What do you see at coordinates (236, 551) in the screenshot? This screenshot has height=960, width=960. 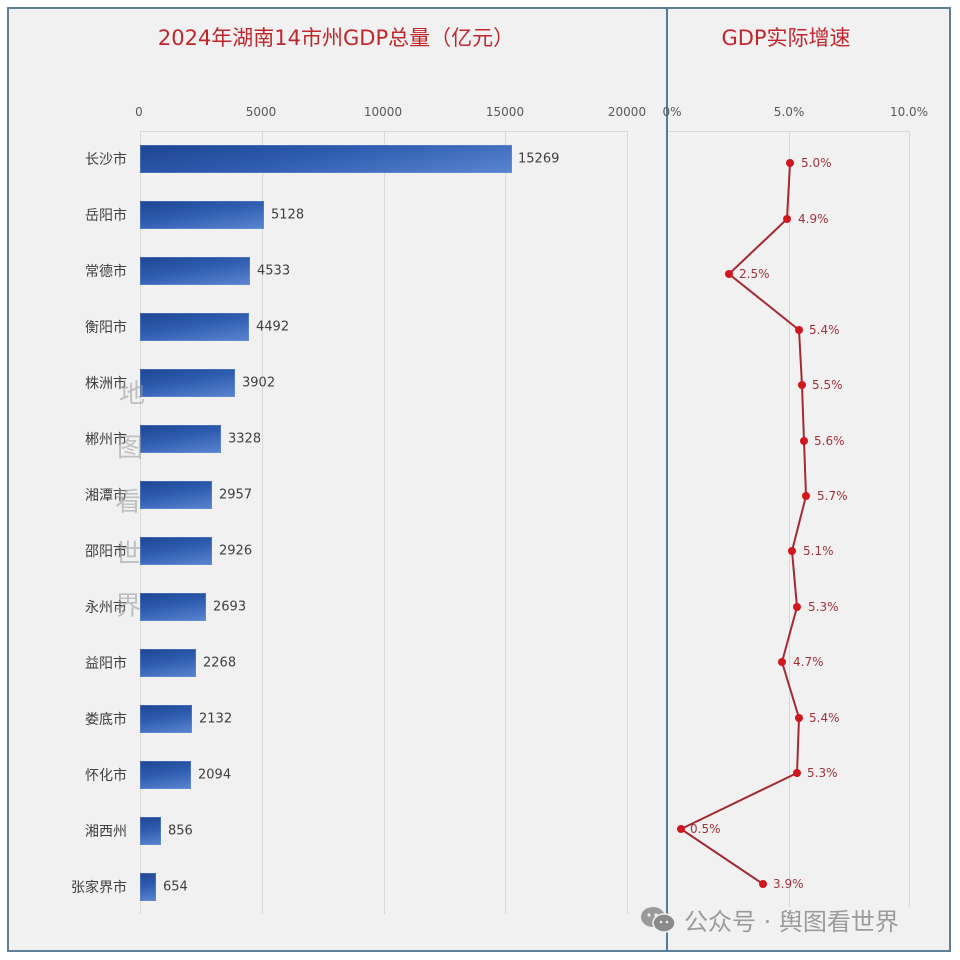 I see `gdp-value-label: 2926` at bounding box center [236, 551].